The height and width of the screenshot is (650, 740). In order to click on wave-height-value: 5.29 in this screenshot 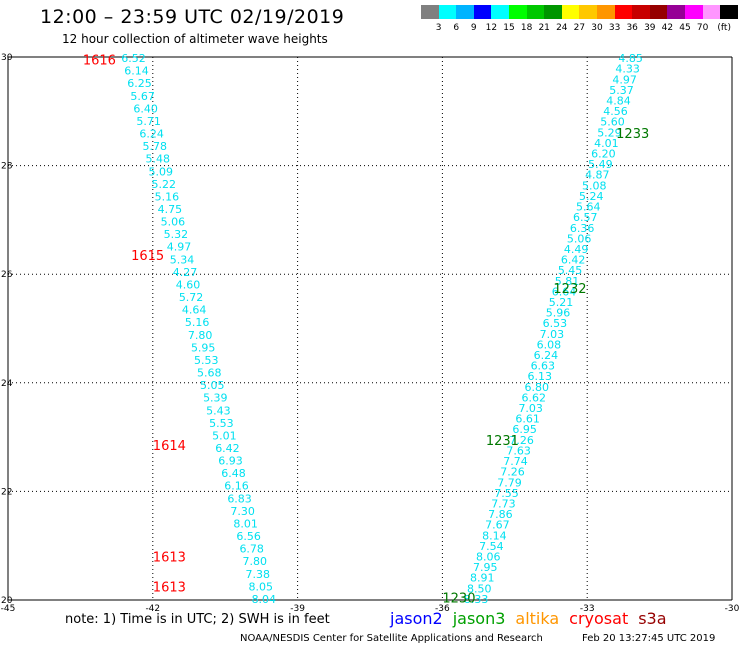, I will do `click(609, 132)`.